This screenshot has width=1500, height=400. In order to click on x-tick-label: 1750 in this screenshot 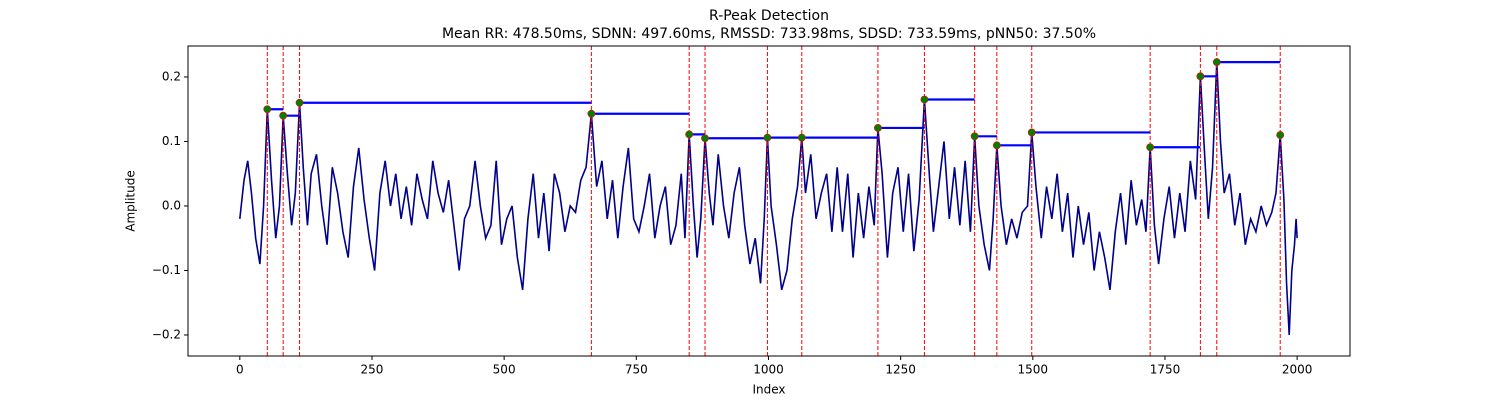, I will do `click(1165, 370)`.